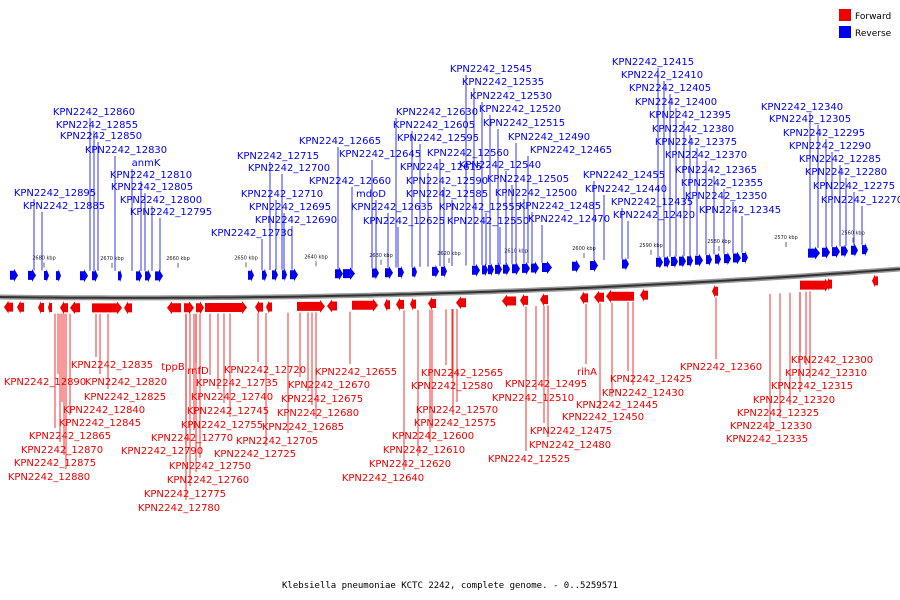 The image size is (900, 600). I want to click on reverse-gene-label: KPN2242_12380, so click(693, 129).